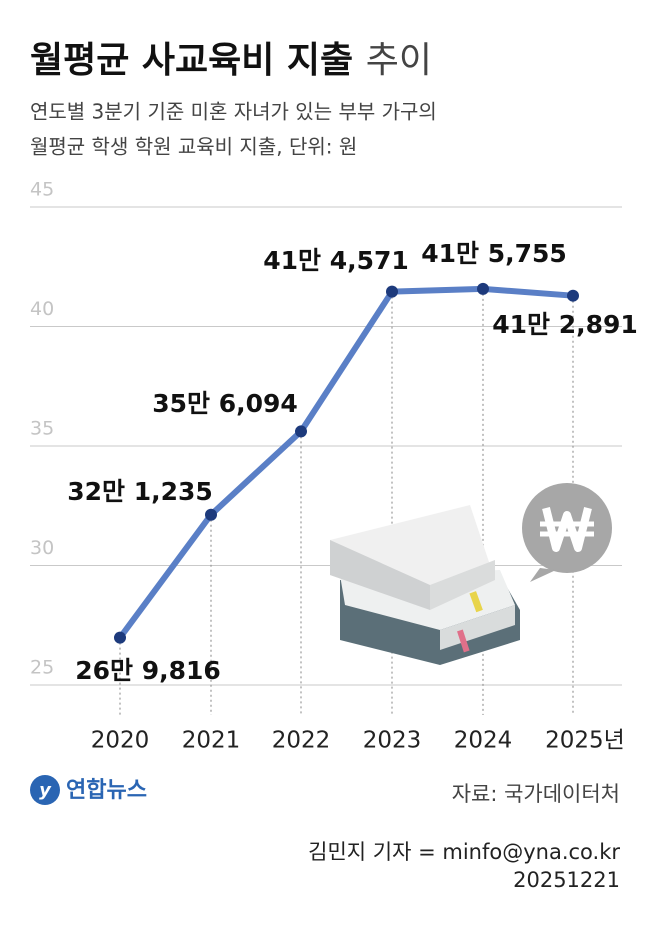  I want to click on logo-text: 연합뉴스, so click(106, 790).